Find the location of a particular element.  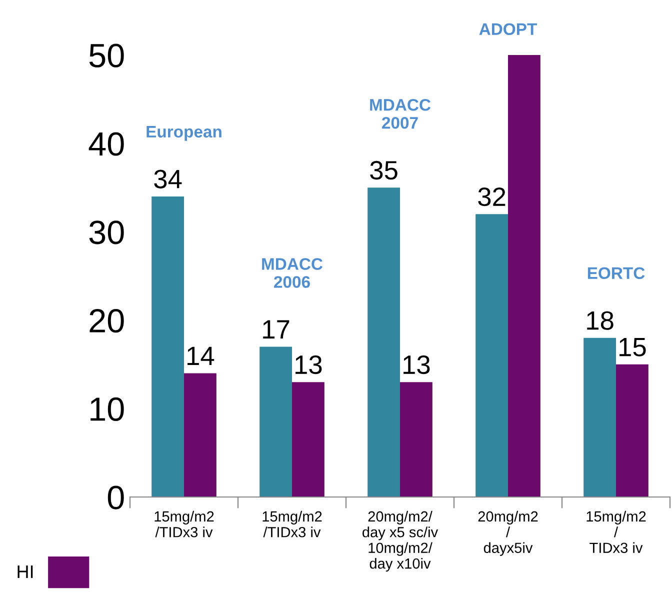

text: ADOPT is located at coordinates (508, 29).